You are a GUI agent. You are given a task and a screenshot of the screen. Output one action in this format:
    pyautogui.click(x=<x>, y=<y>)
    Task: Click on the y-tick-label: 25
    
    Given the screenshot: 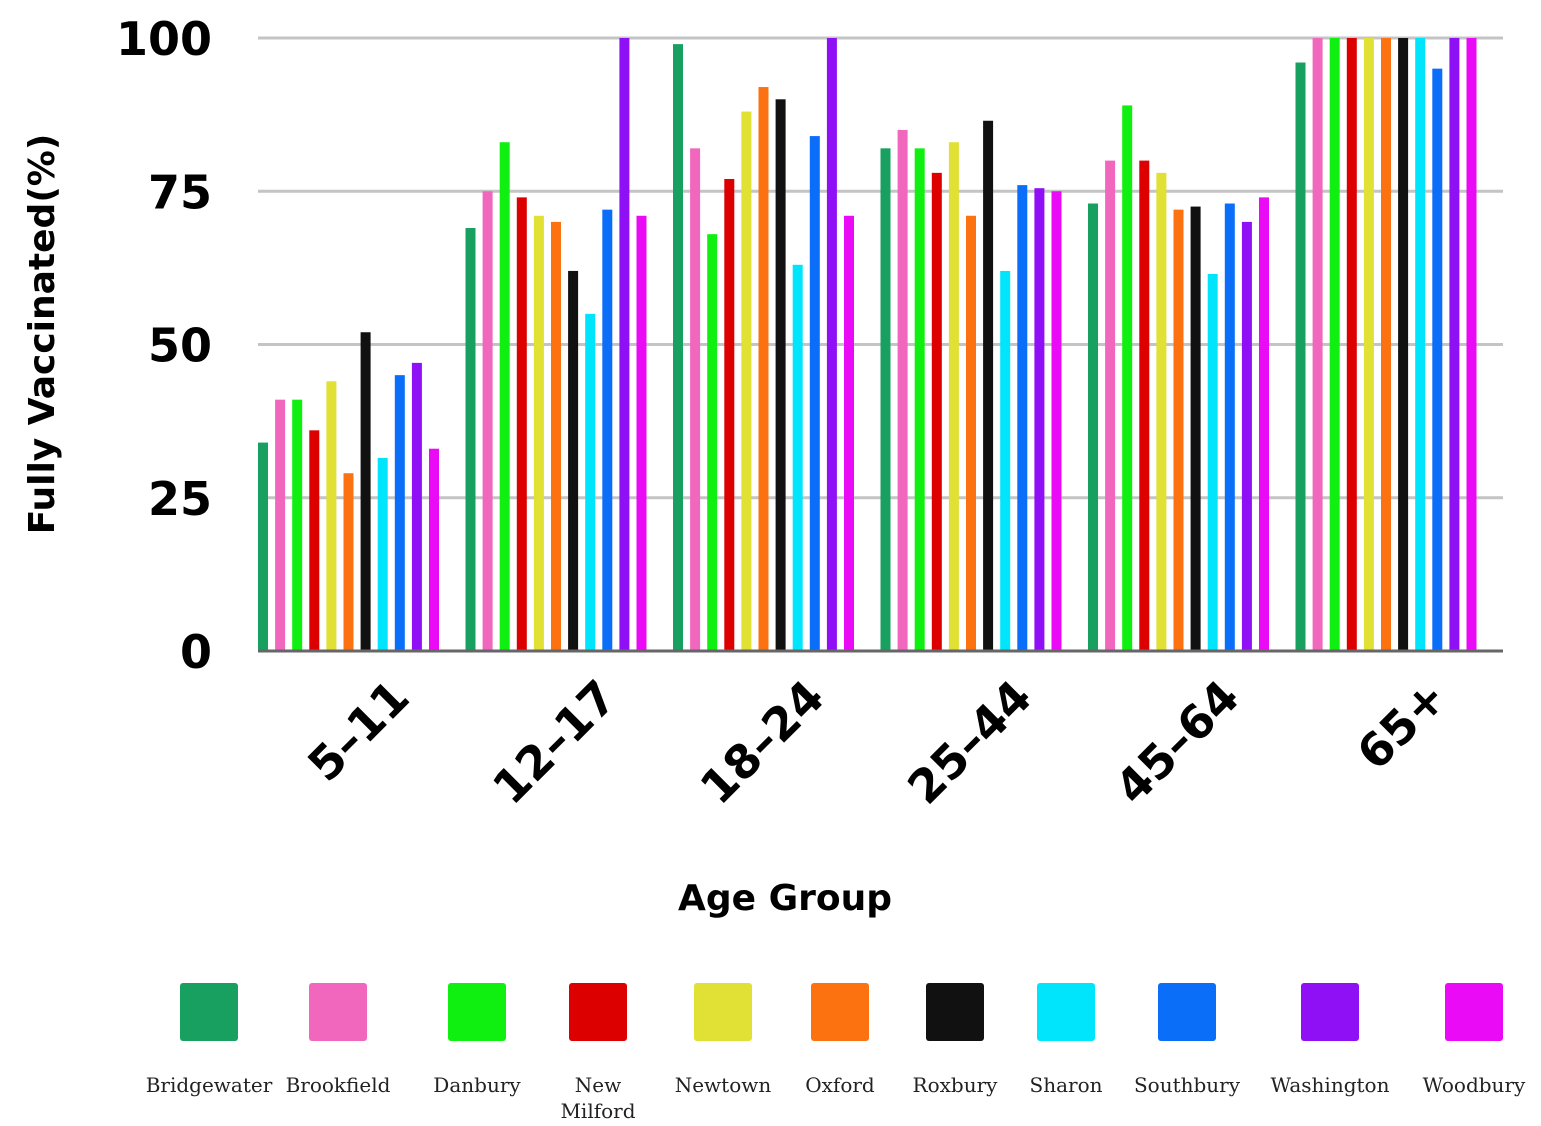 What is the action you would take?
    pyautogui.click(x=180, y=499)
    